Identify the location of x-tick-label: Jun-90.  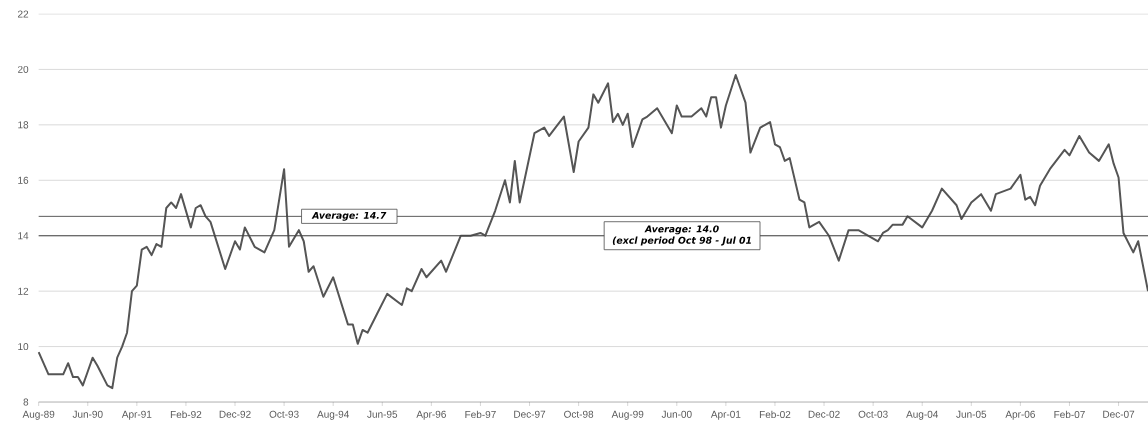
(87, 414).